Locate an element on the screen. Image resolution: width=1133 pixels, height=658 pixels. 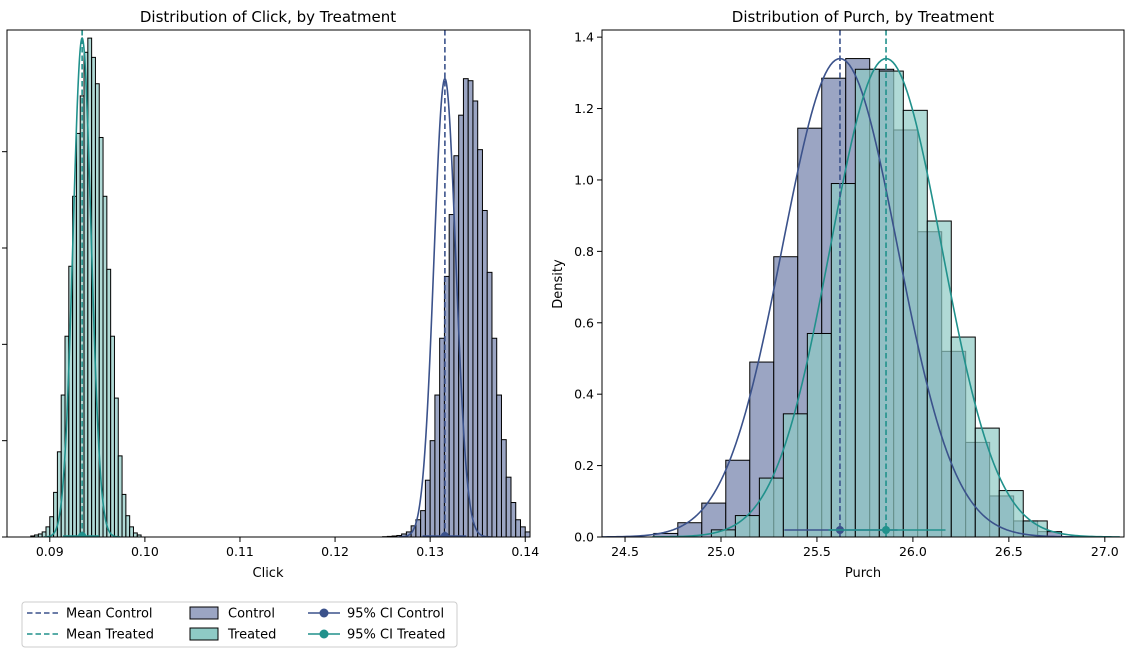
purch-x-tick-label: 27.0 is located at coordinates (1105, 551).